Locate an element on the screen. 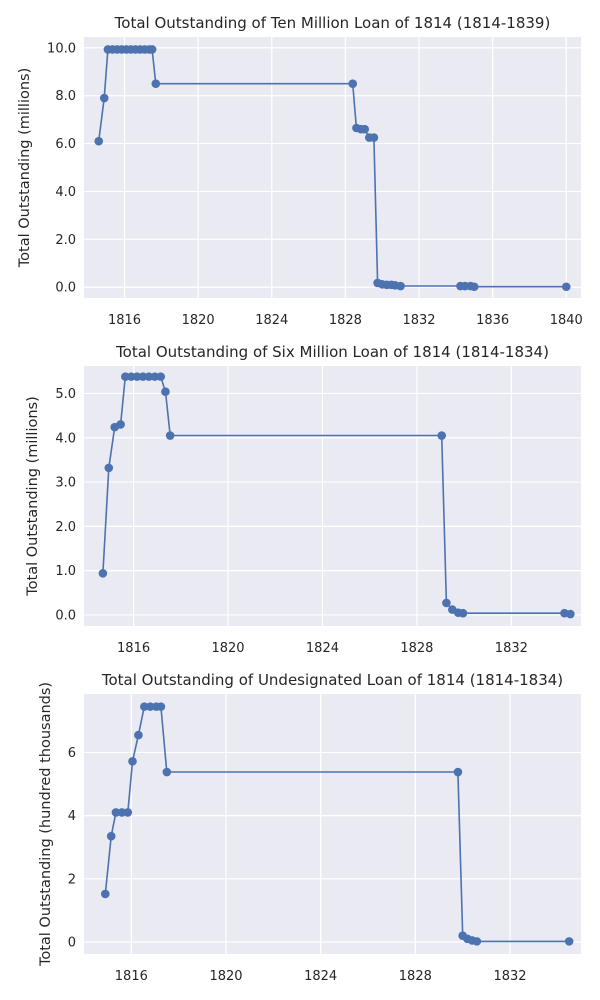 The image size is (600, 1000). y-tick-label: 8.0 is located at coordinates (65, 96).